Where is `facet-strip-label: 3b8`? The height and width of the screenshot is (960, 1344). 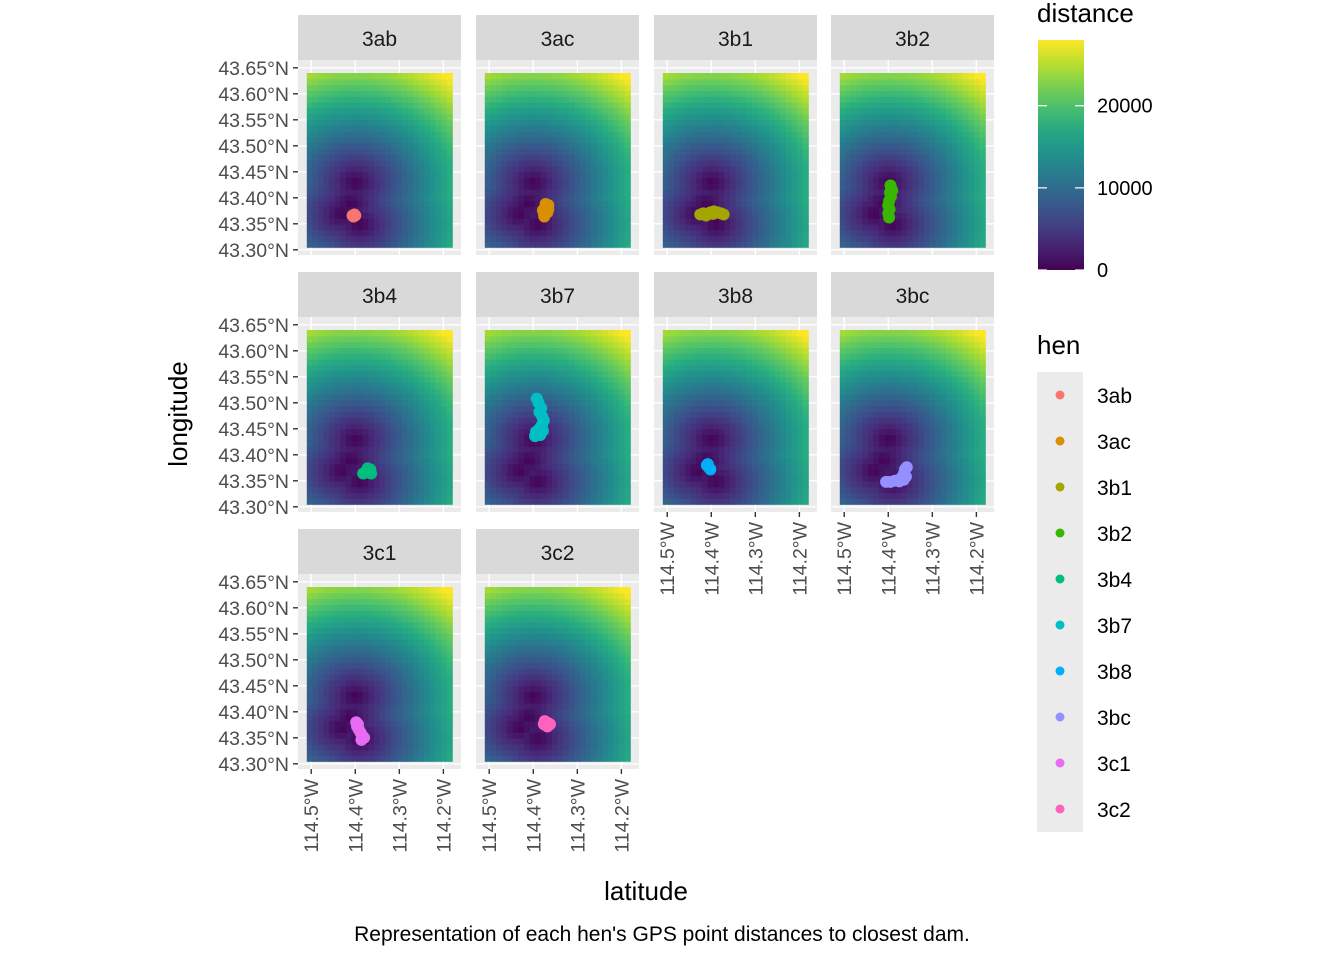
facet-strip-label: 3b8 is located at coordinates (735, 296).